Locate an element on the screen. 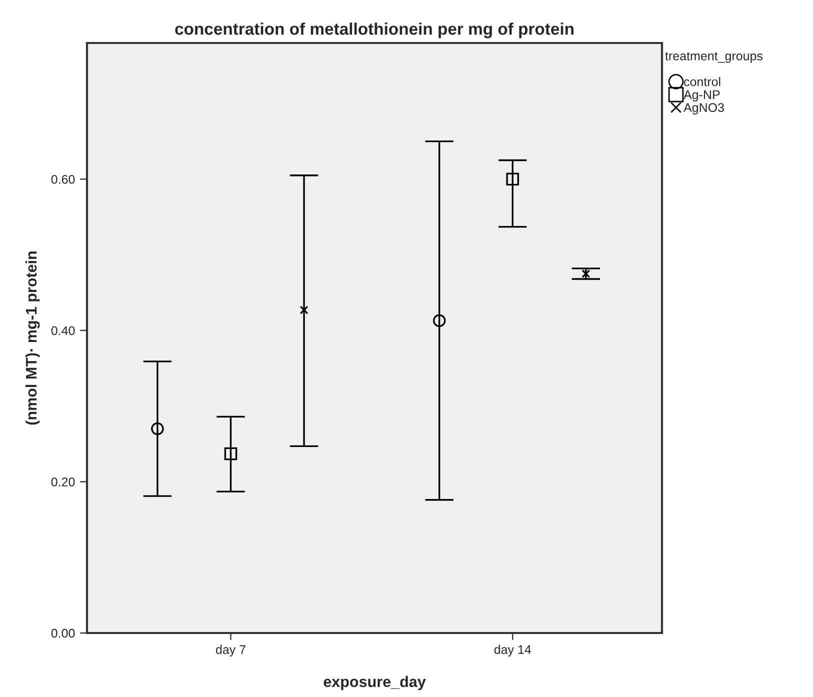  x-tick-label: day 14 is located at coordinates (513, 650).